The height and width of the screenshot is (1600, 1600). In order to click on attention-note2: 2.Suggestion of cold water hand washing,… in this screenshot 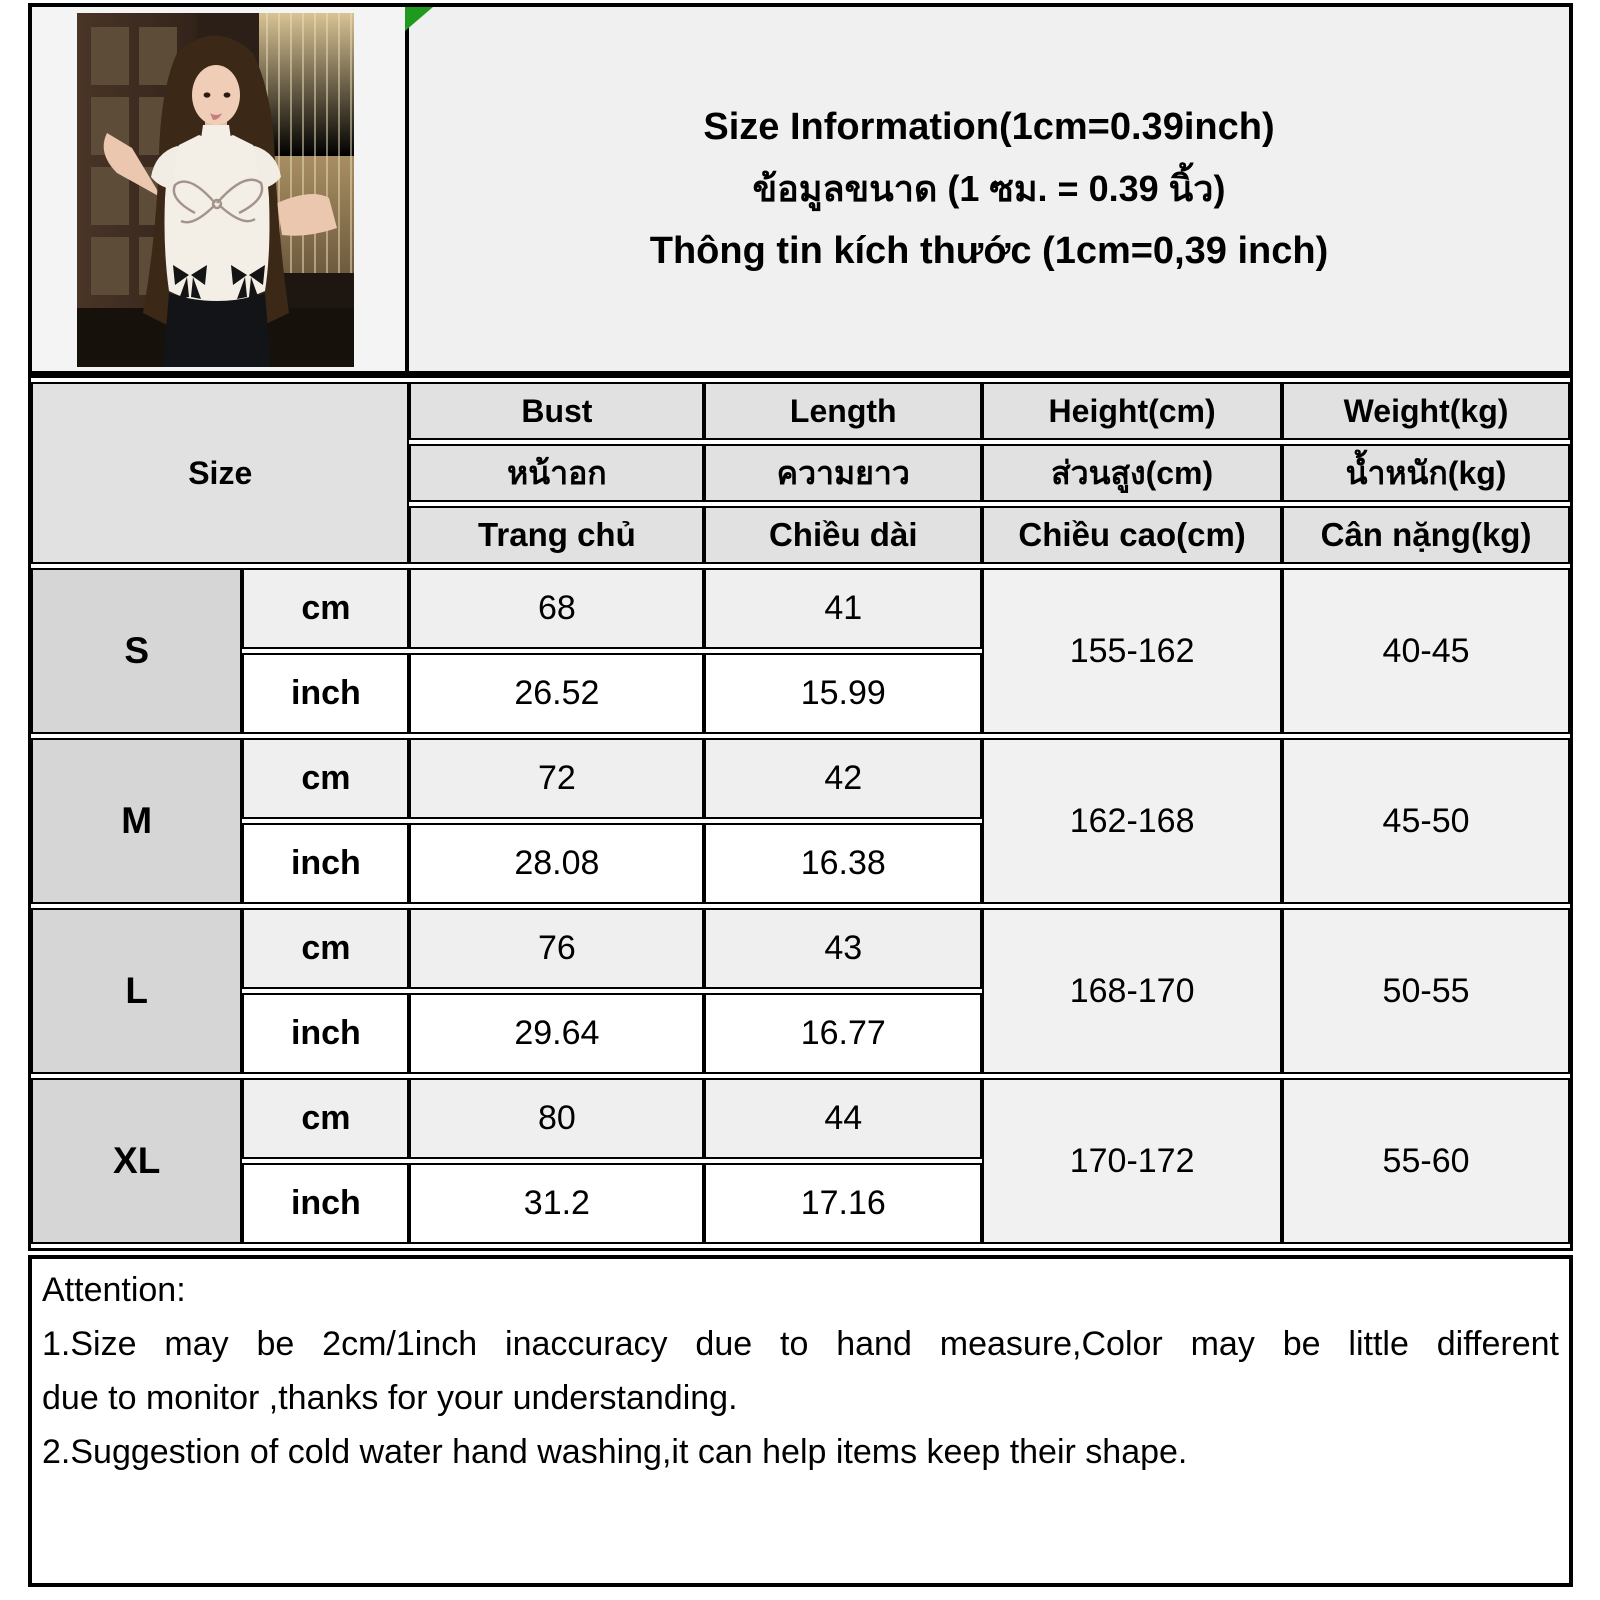, I will do `click(615, 1452)`.